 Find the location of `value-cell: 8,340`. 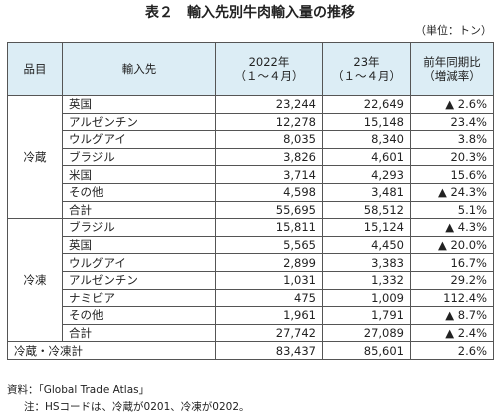

value-cell: 8,340 is located at coordinates (366, 139).